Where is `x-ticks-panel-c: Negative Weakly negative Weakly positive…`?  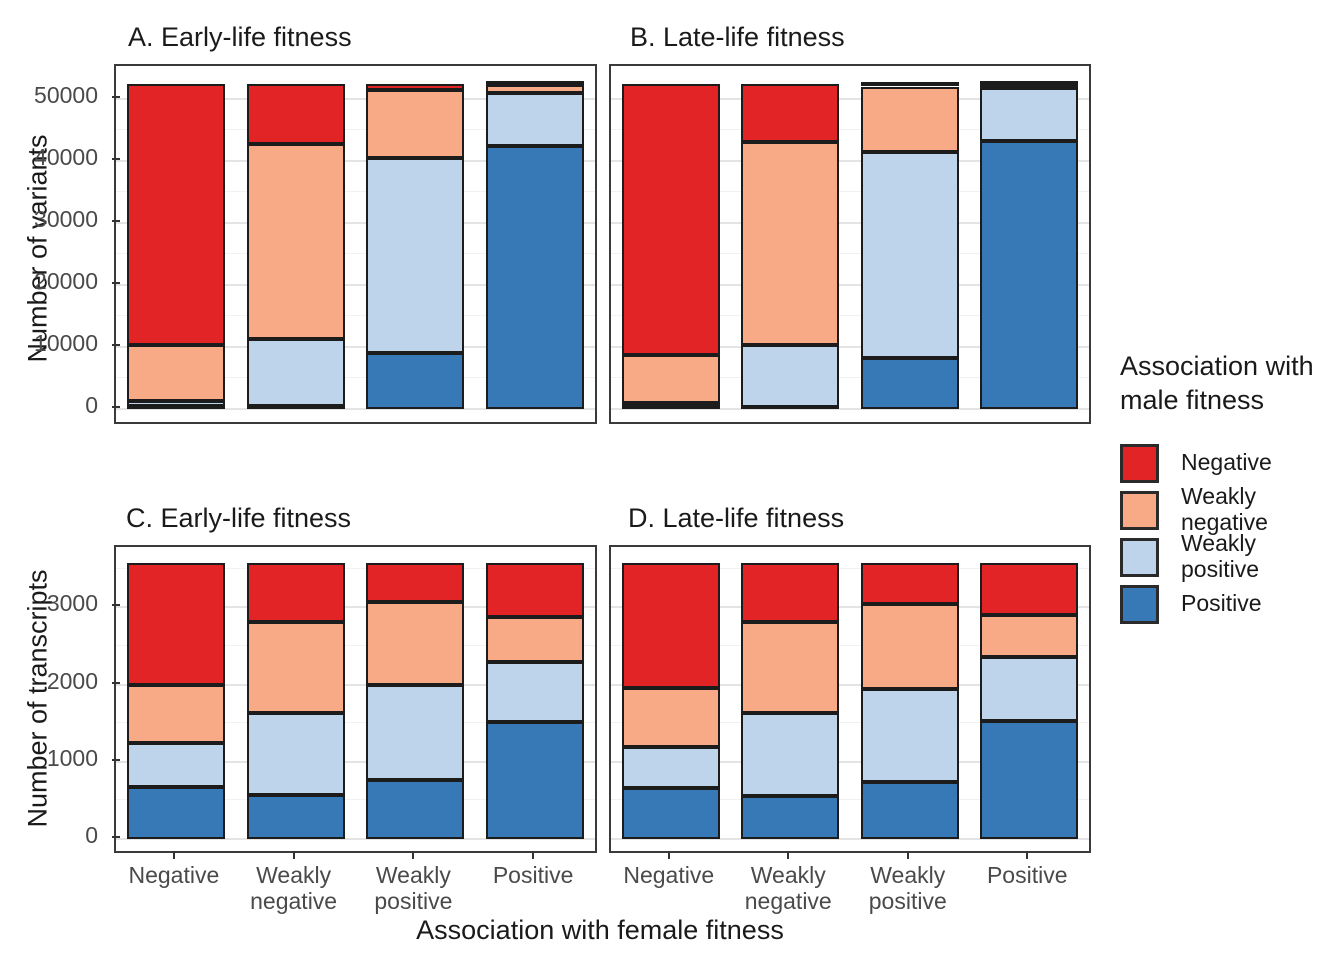
x-ticks-panel-c: Negative Weakly negative Weakly positive… is located at coordinates (353, 883).